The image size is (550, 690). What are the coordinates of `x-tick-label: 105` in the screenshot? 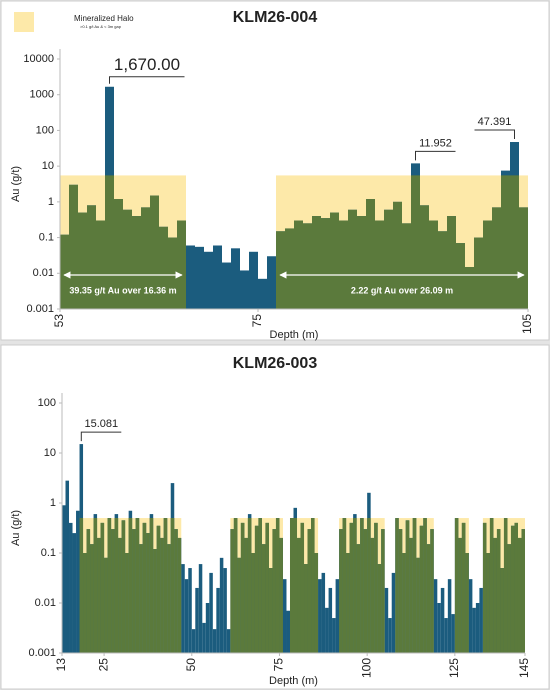 It's located at (527, 324).